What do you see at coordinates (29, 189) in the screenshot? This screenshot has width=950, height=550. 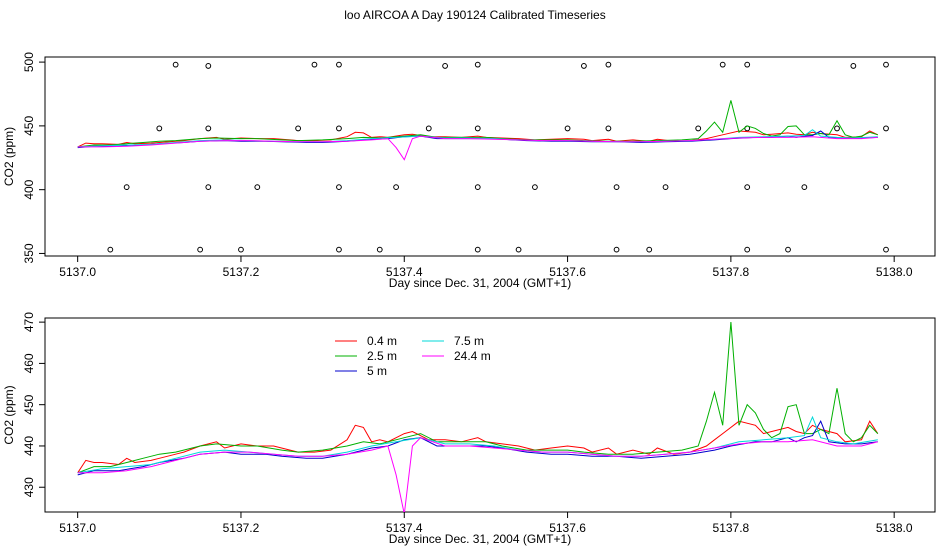 I see `y-tick-label: 400` at bounding box center [29, 189].